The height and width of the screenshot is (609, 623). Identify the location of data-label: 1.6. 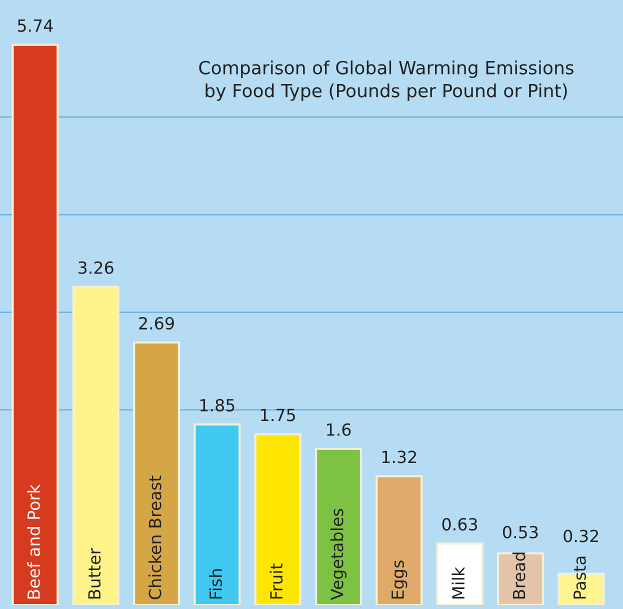
(339, 429).